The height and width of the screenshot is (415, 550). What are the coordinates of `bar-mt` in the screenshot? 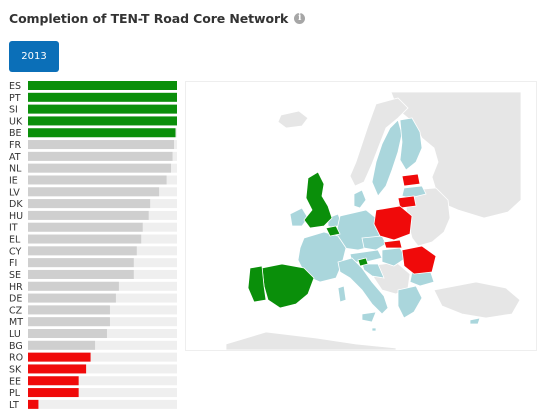 It's located at (69, 322).